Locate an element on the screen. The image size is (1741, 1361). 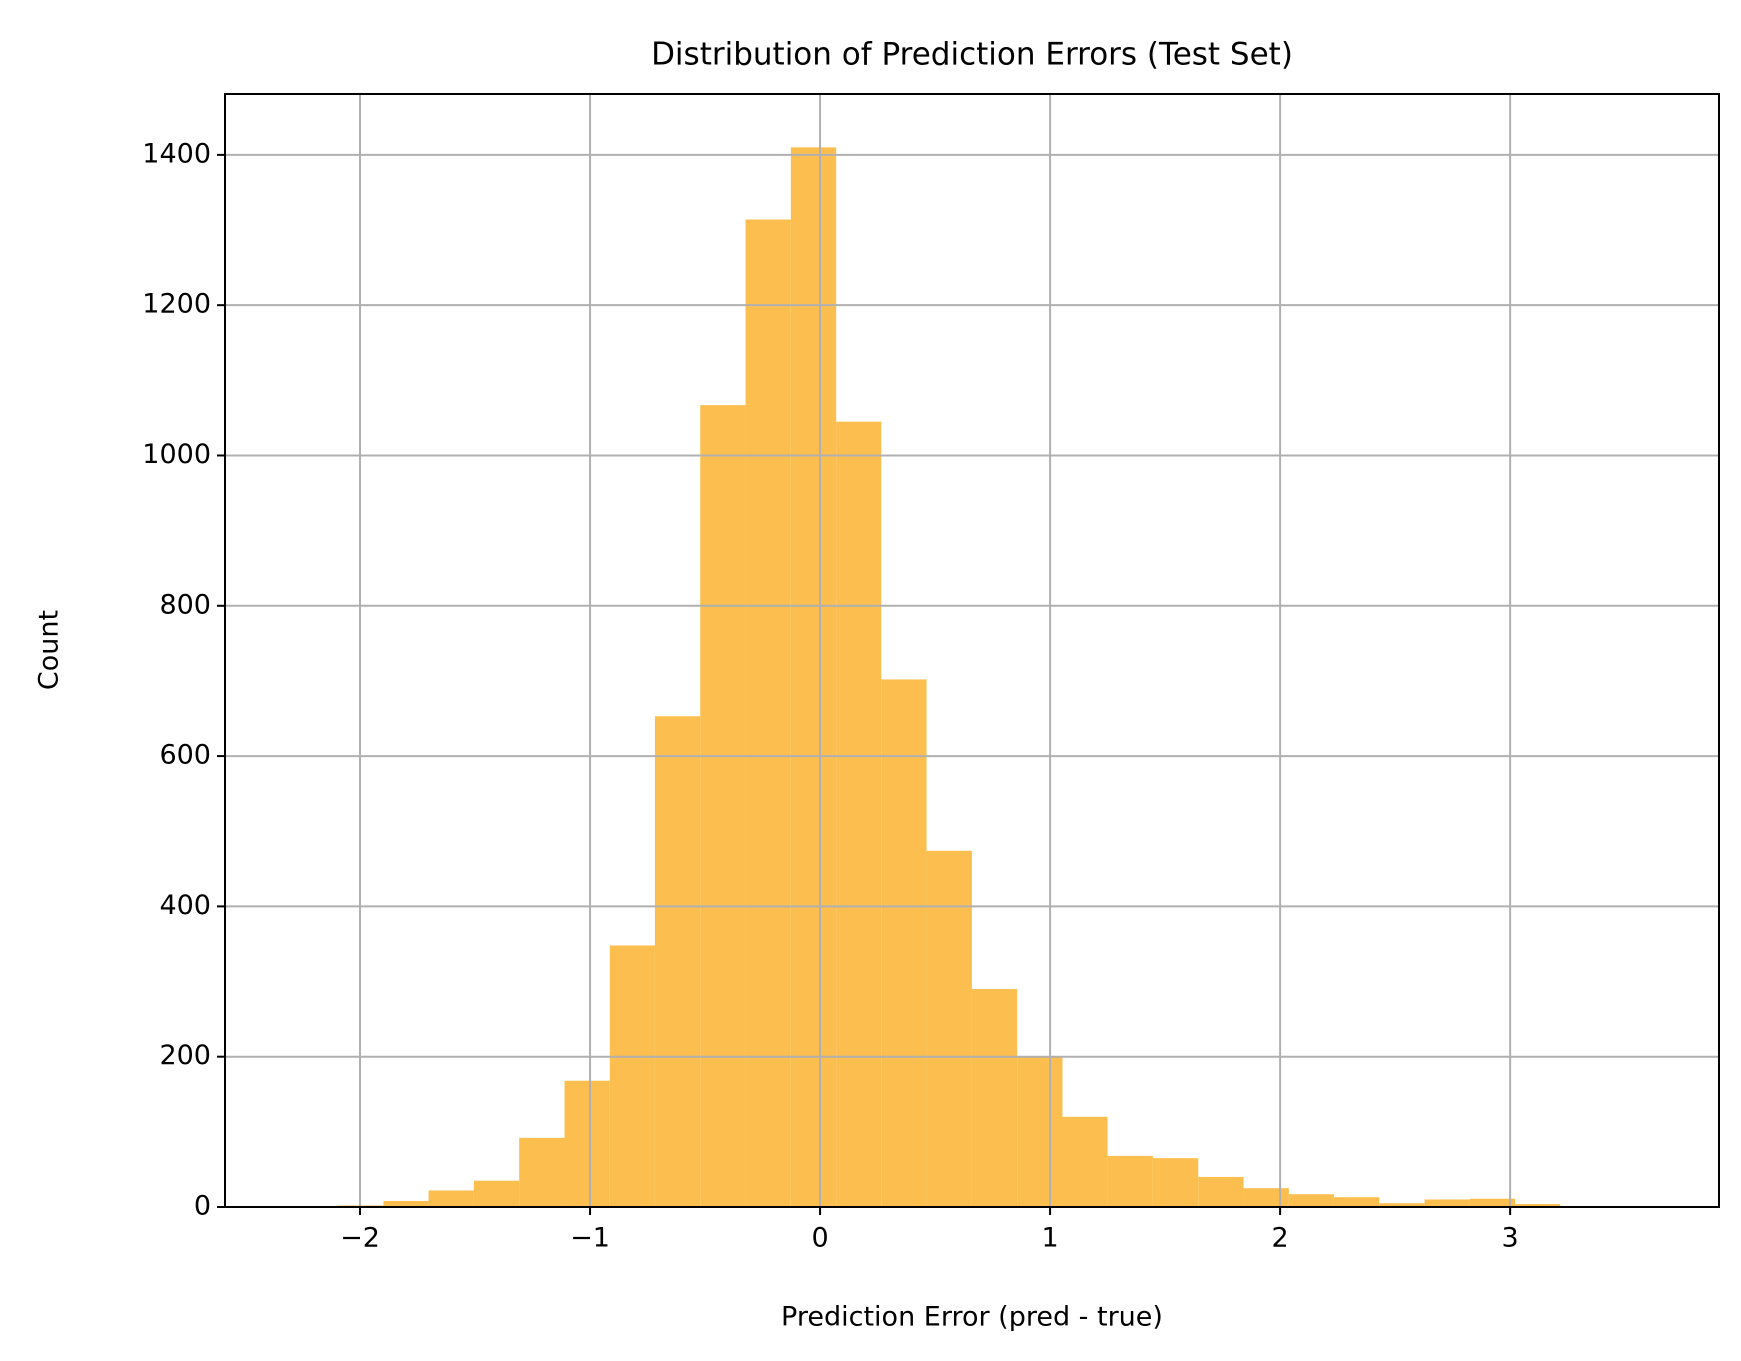
y-tick-label: 0 is located at coordinates (202, 1206).